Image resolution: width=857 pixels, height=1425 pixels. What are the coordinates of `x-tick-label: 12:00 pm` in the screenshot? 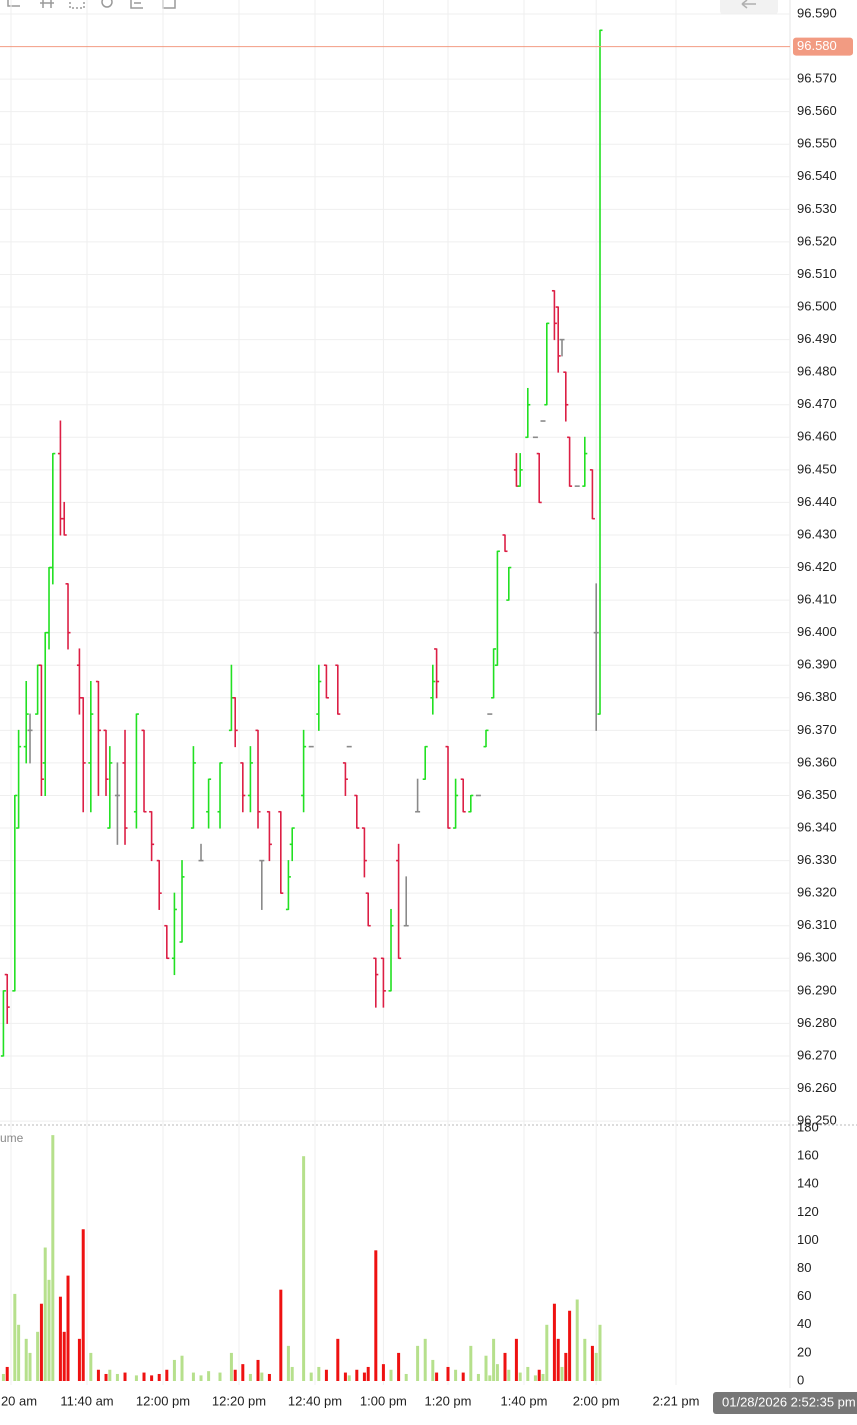 It's located at (163, 1400).